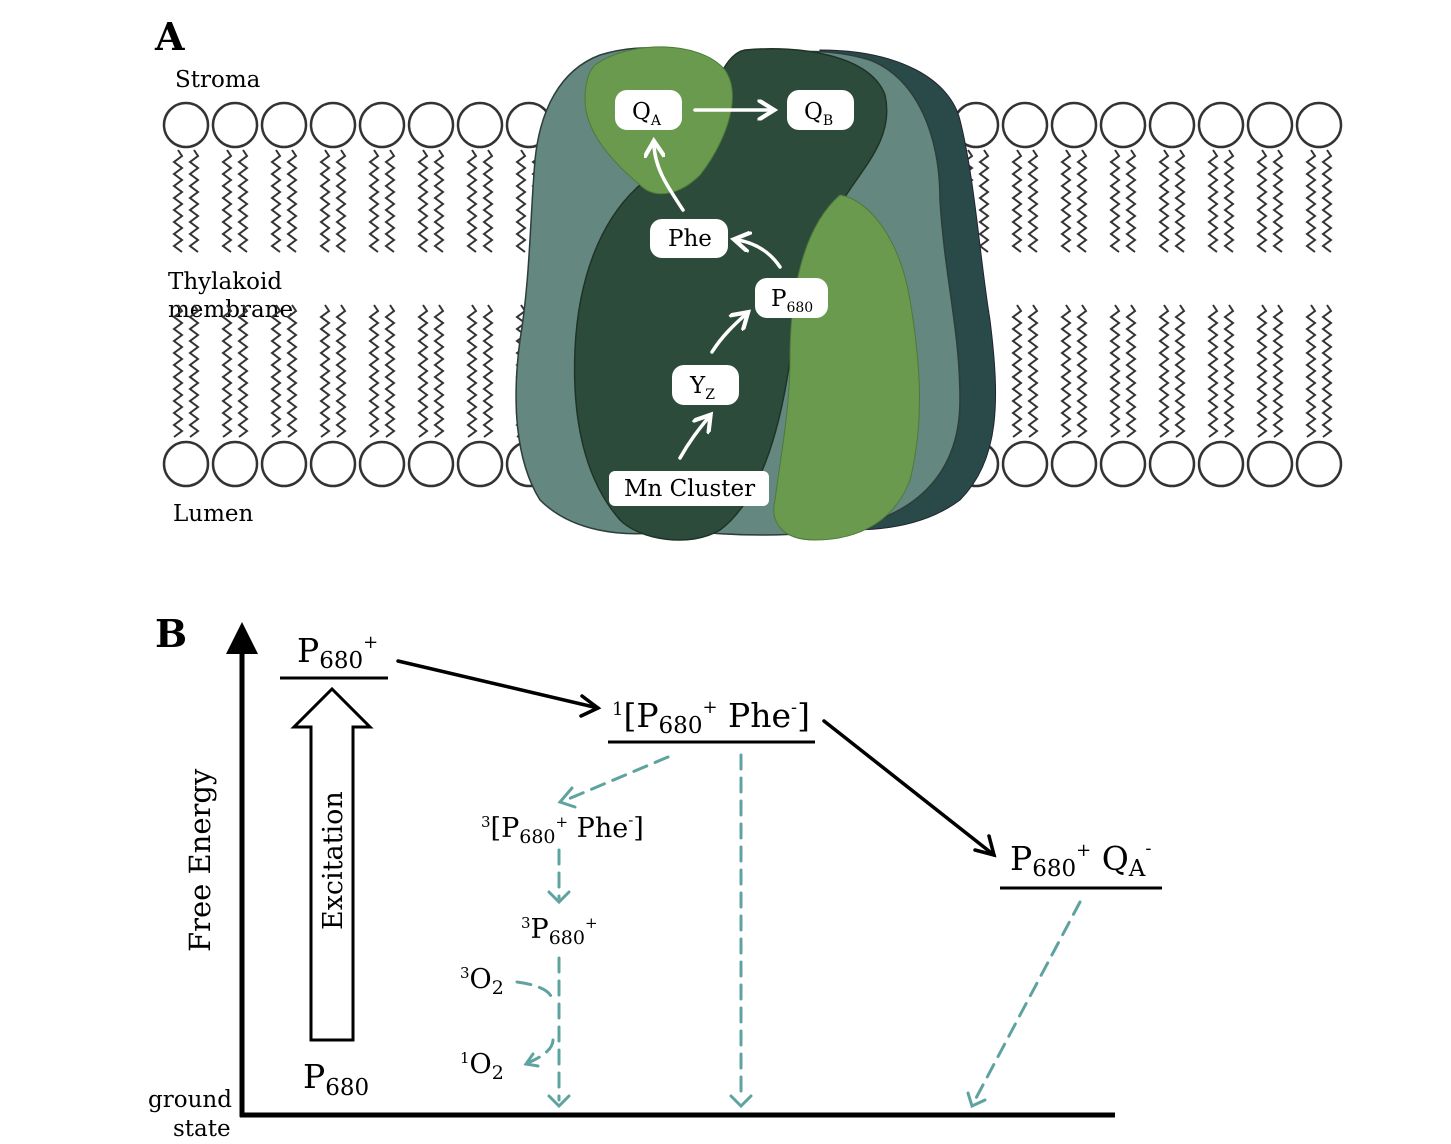 The width and height of the screenshot is (1451, 1144). What do you see at coordinates (718, 285) in the screenshot?
I see `electron-transfer-arrows` at bounding box center [718, 285].